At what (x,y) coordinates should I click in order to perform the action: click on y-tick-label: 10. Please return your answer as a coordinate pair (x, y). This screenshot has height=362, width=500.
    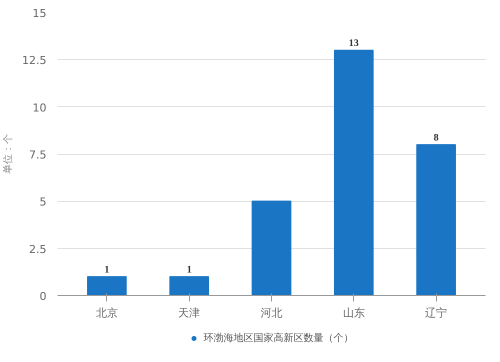
    Looking at the image, I should click on (39, 107).